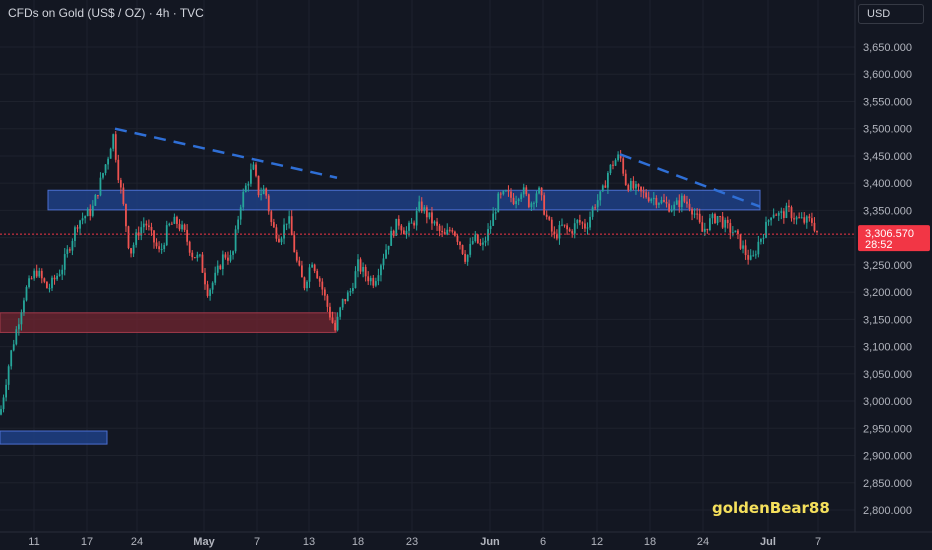 This screenshot has width=932, height=550. Describe the element at coordinates (887, 266) in the screenshot. I see `price-tick-label: 3,250.000` at that location.